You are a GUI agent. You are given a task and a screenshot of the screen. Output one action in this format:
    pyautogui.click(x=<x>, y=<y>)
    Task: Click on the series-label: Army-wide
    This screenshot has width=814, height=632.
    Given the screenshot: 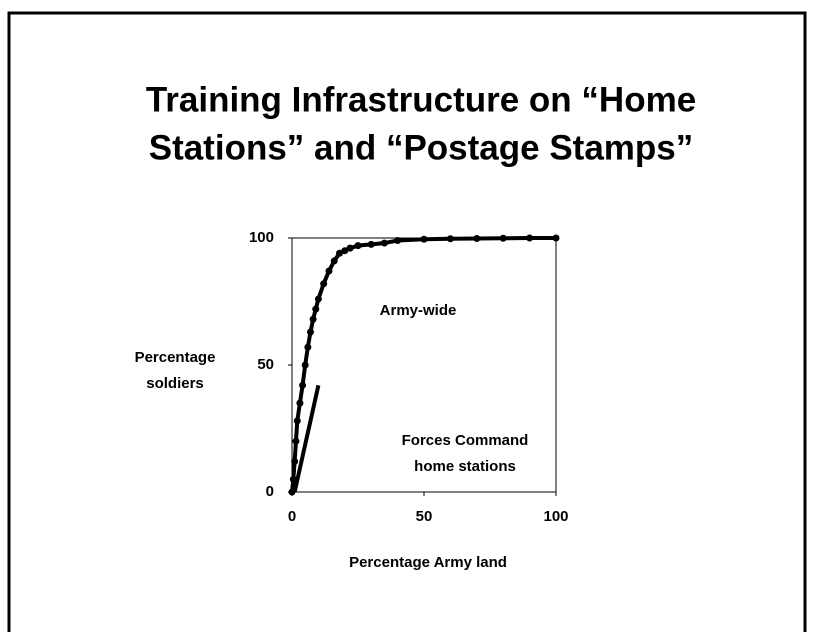 What is the action you would take?
    pyautogui.click(x=418, y=310)
    